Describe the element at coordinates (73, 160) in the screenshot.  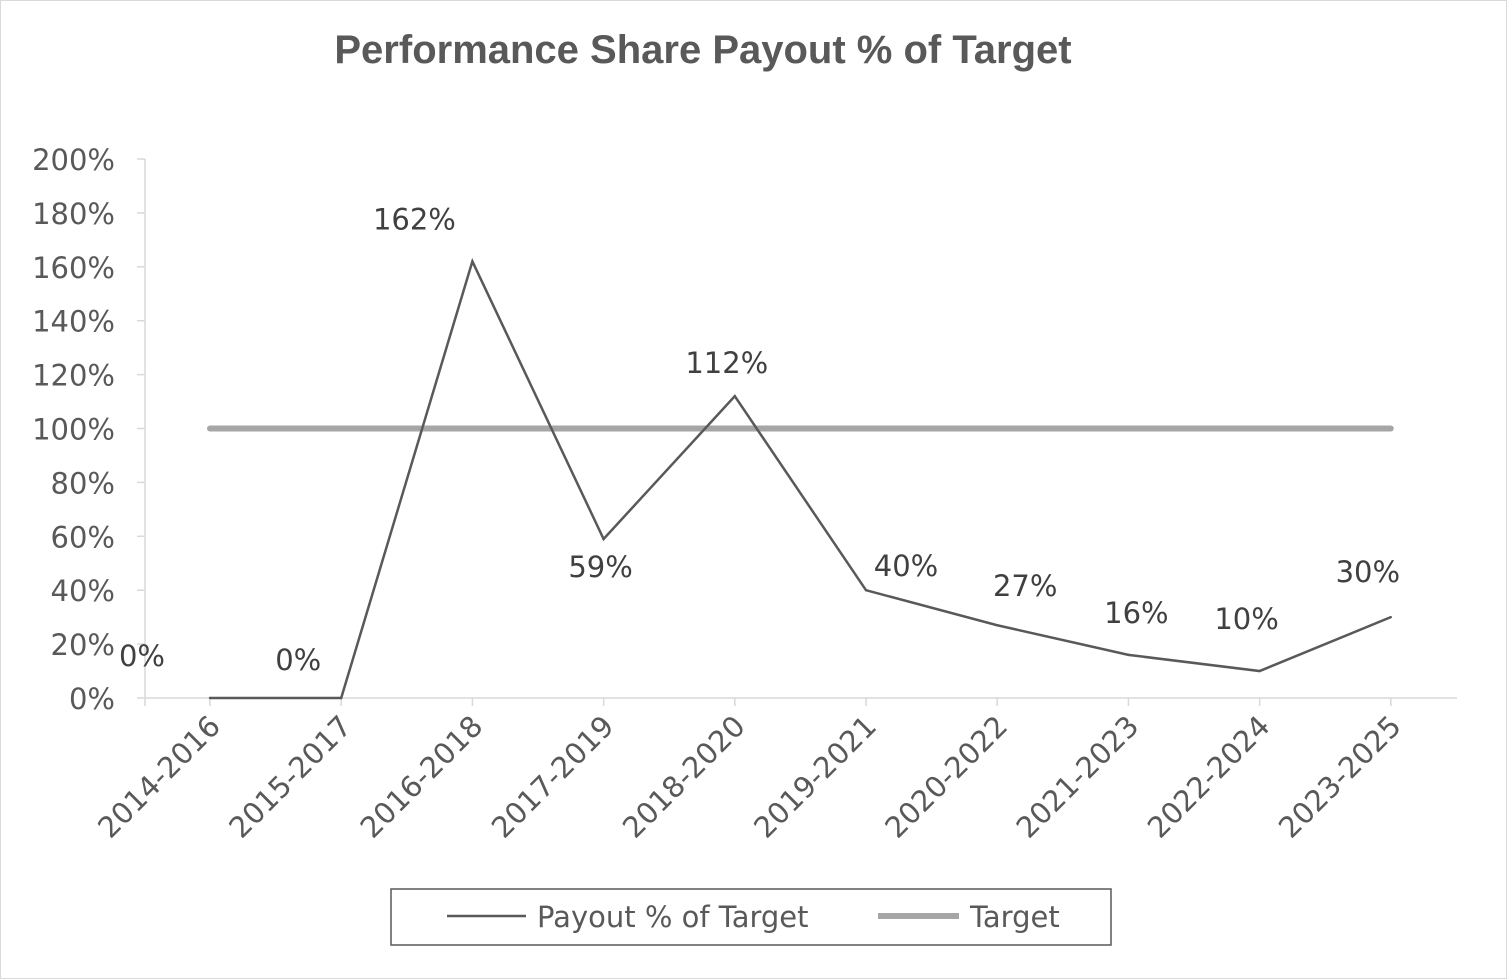
I see `y-tick-label: 200%` at that location.